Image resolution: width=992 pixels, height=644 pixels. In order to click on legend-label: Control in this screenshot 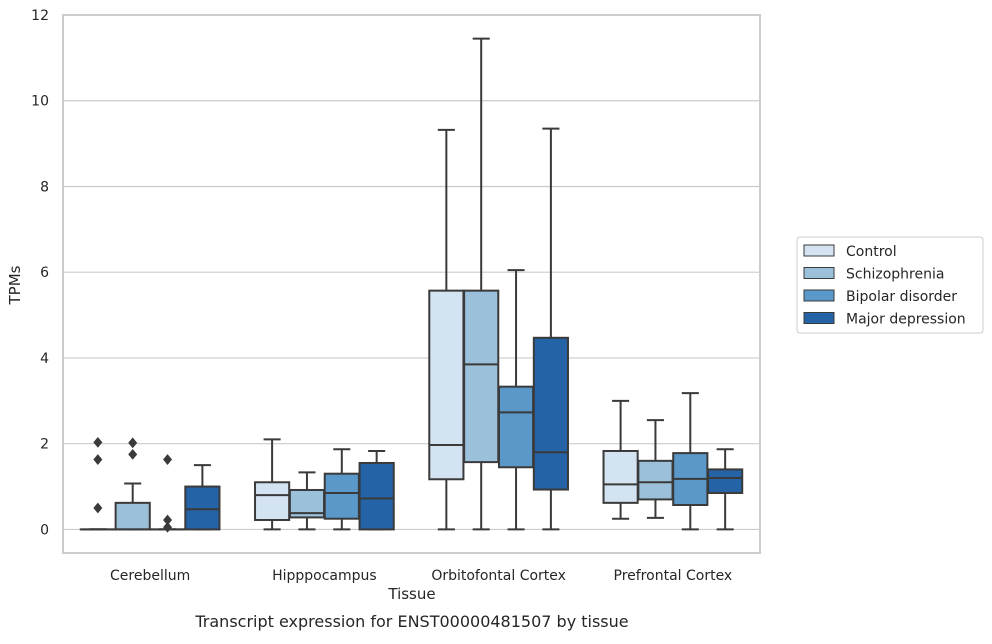, I will do `click(871, 252)`.